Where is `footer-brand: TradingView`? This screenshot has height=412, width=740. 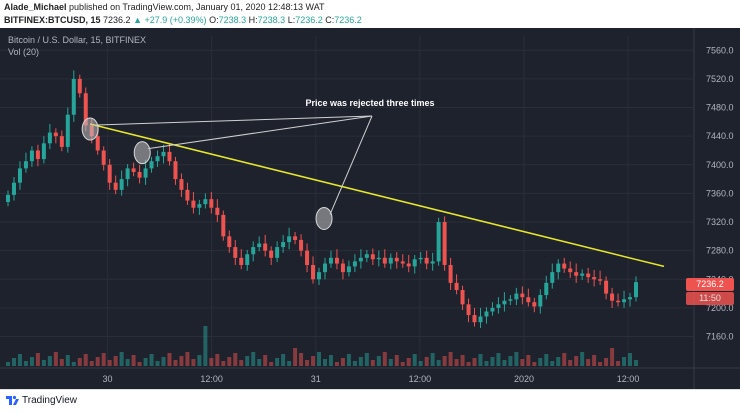 footer-brand: TradingView is located at coordinates (50, 400).